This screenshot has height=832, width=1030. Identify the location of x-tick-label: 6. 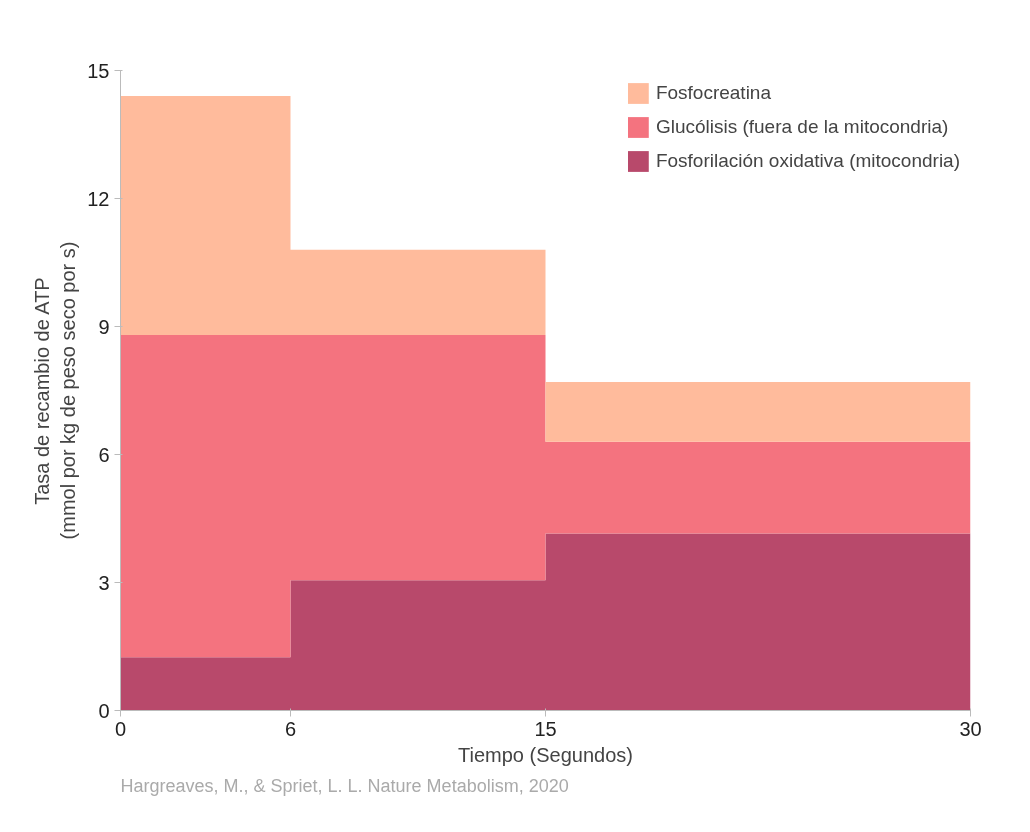
(290, 728).